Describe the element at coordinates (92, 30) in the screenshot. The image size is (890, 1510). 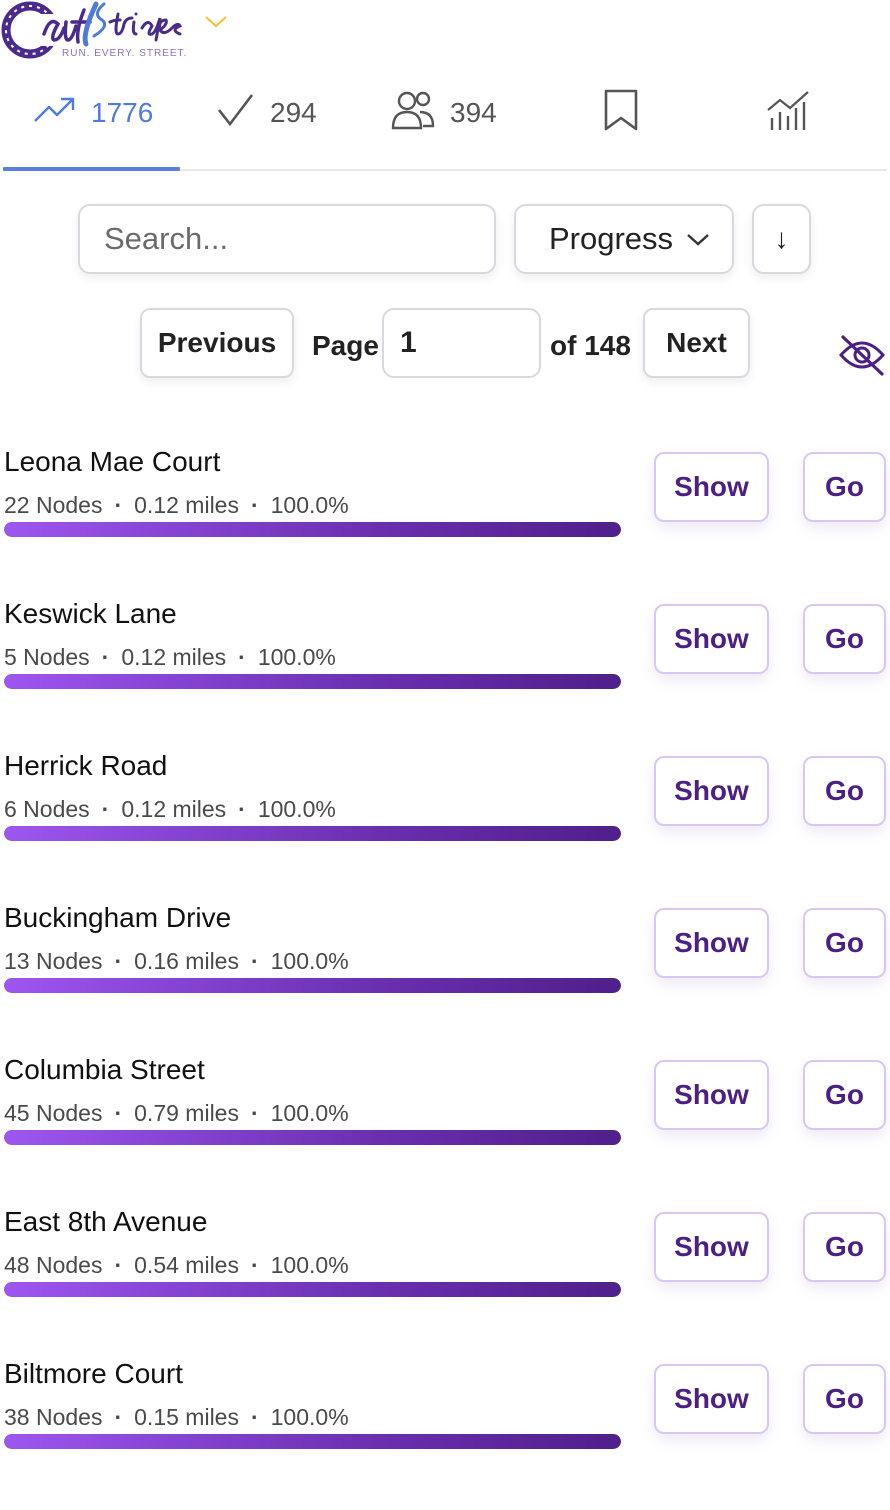
I see `citystrides-logo-mark` at that location.